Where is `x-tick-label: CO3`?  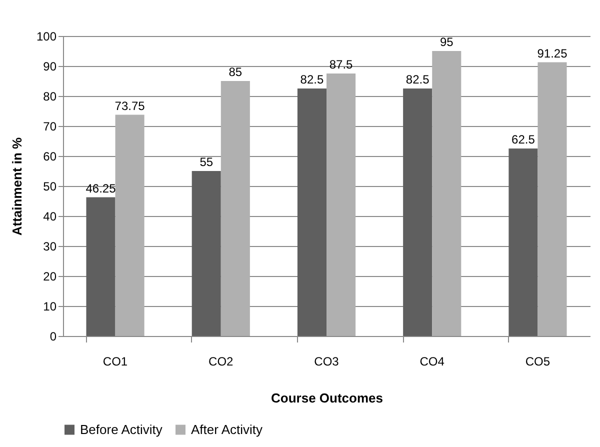 x-tick-label: CO3 is located at coordinates (327, 361).